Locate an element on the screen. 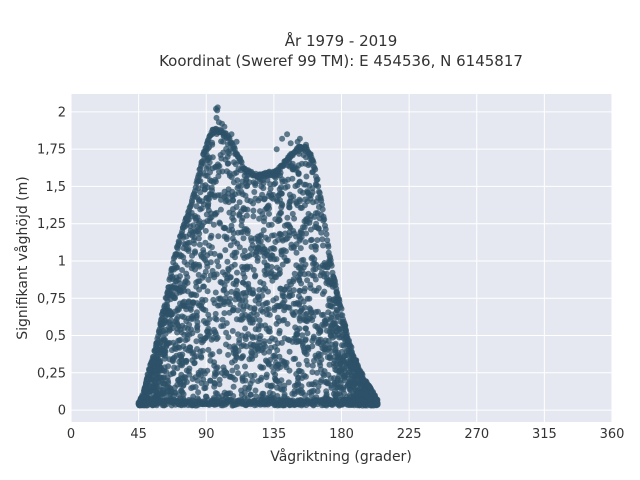  x-tick-label: 90 is located at coordinates (206, 434).